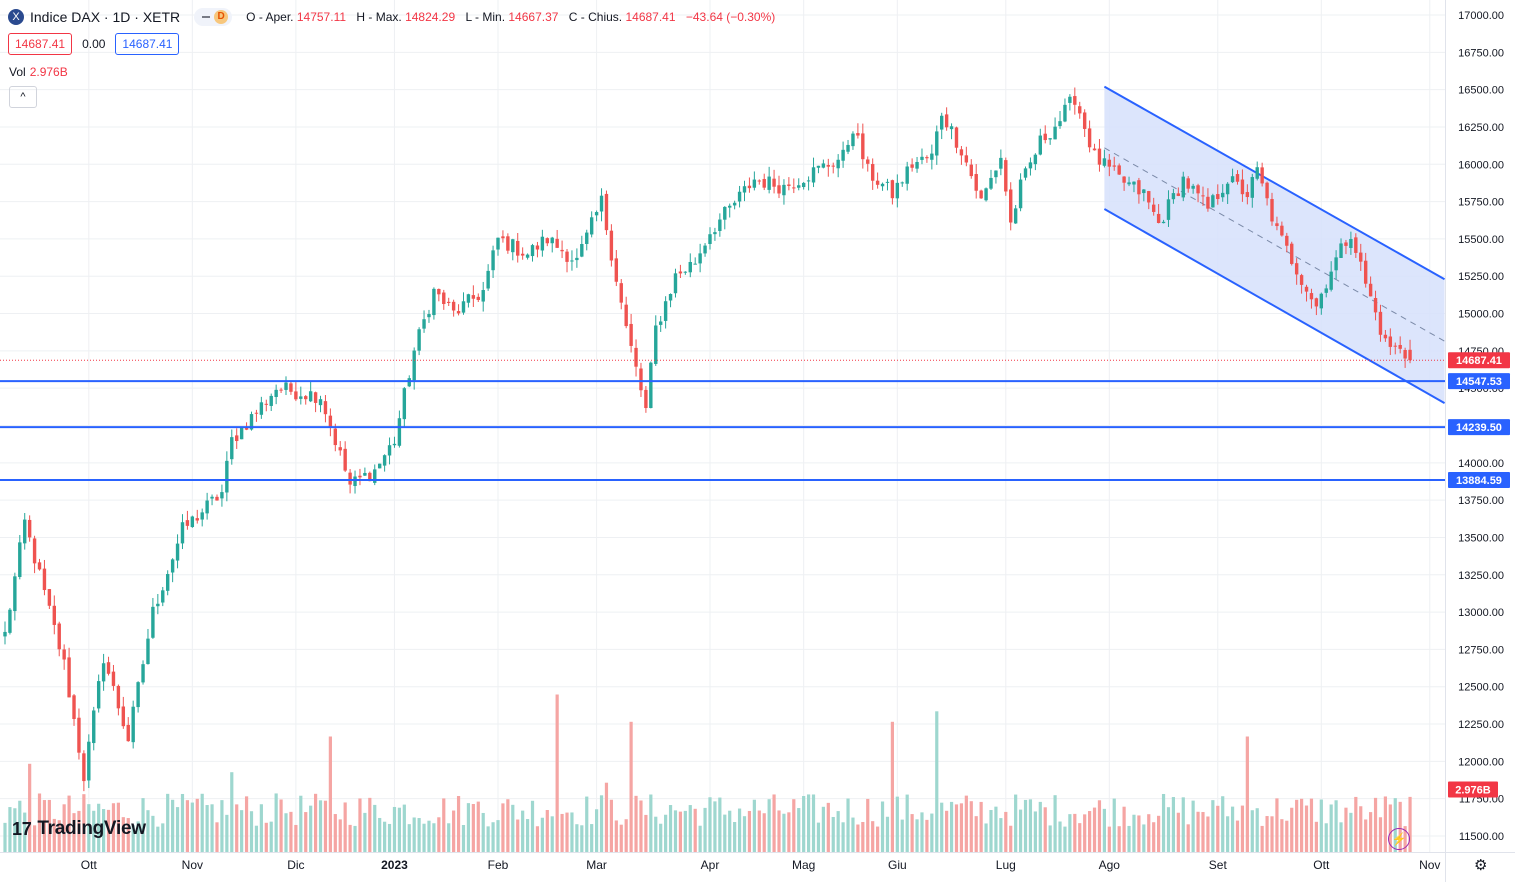  Describe the element at coordinates (91, 828) in the screenshot. I see `tradingview-name: TradingView` at that location.